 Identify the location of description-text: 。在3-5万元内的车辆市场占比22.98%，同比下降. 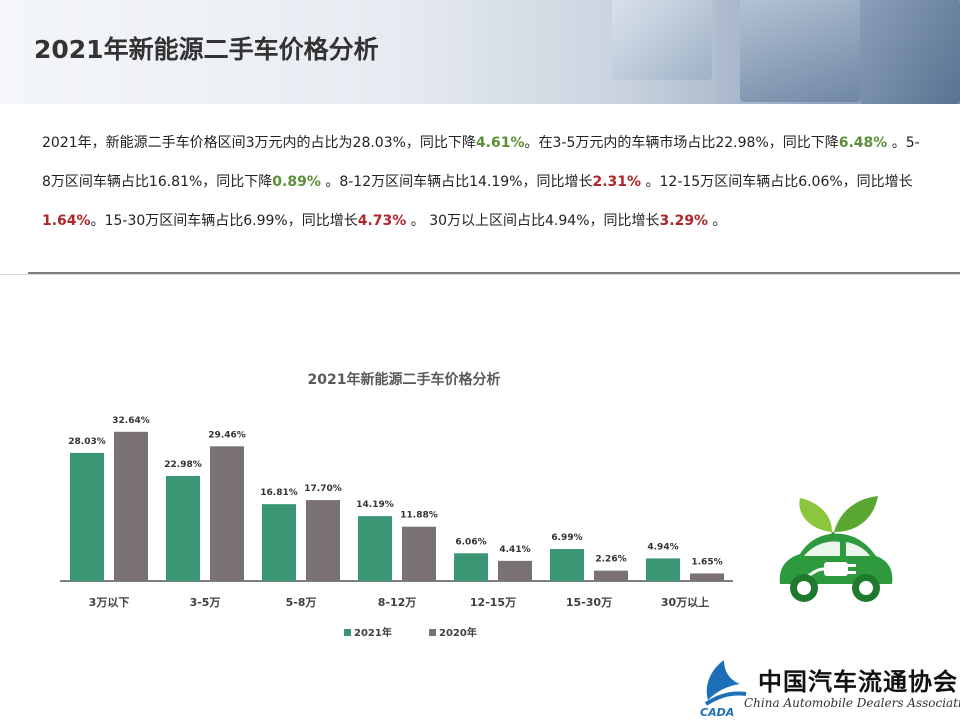
(681, 143).